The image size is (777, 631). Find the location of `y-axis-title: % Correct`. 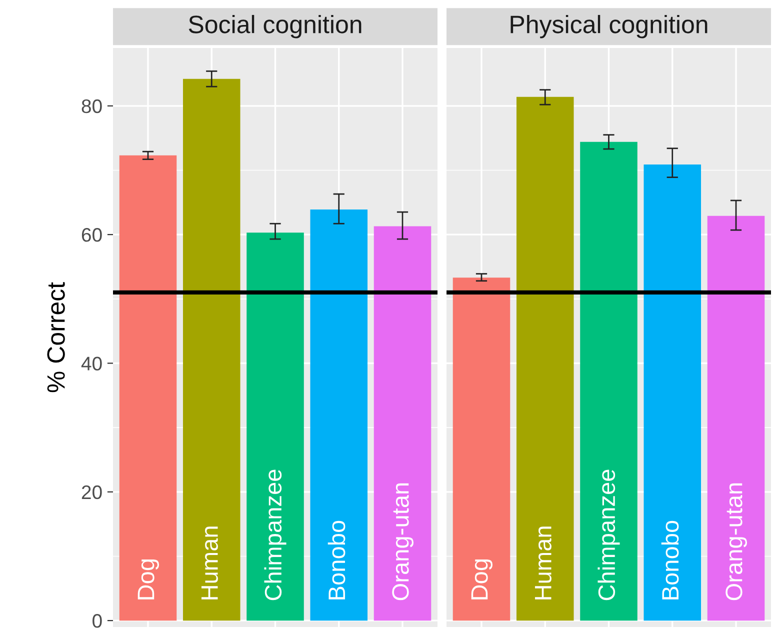

y-axis-title: % Correct is located at coordinates (56, 337).